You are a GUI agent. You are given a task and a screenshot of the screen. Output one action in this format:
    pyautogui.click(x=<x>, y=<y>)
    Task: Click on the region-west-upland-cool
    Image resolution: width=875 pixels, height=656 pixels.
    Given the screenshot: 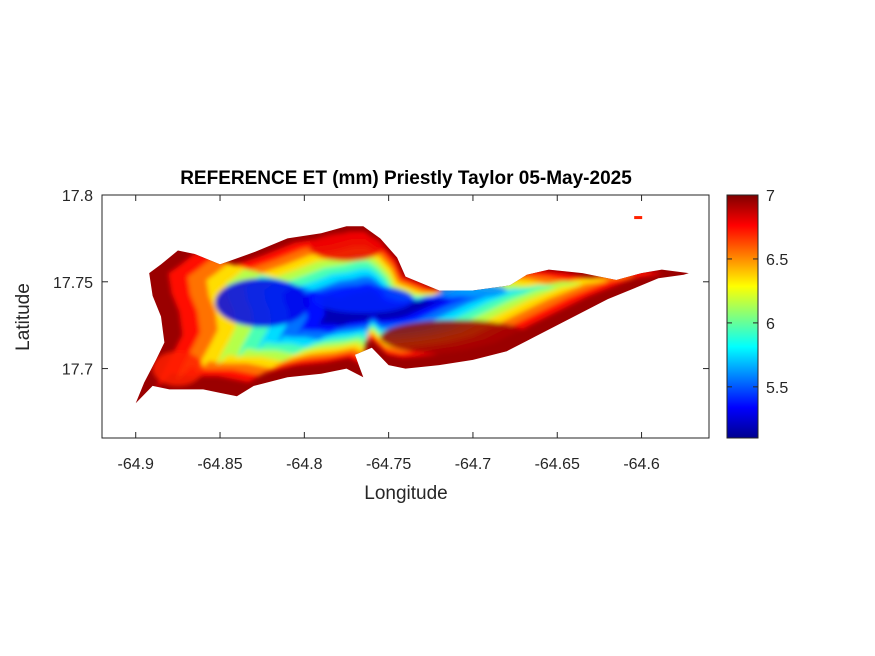 What is the action you would take?
    pyautogui.click(x=262, y=302)
    